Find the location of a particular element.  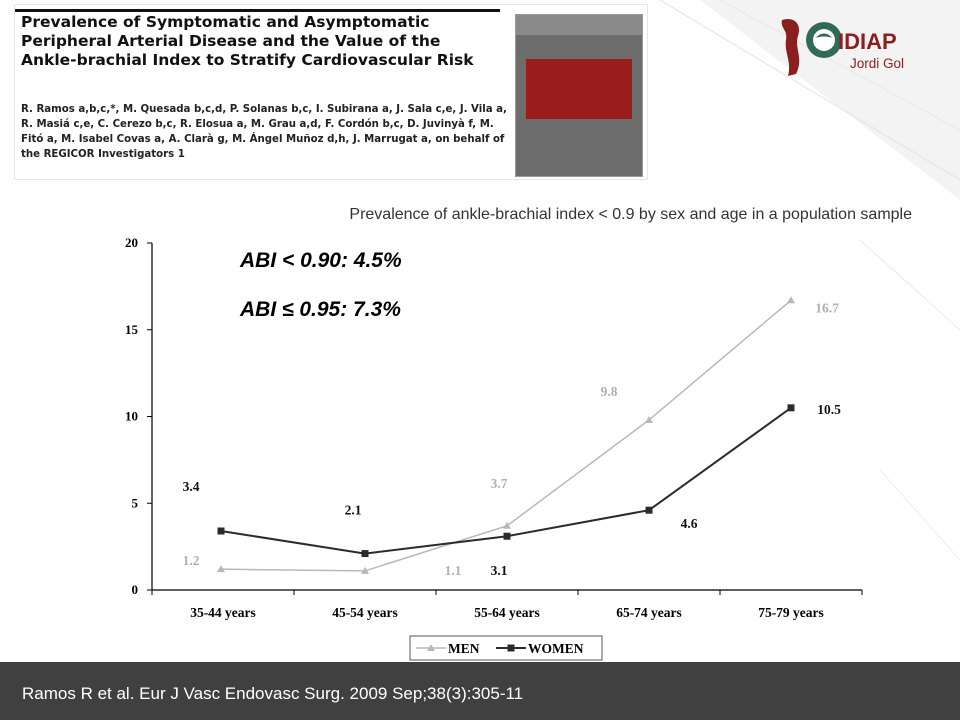

x-tick-label: 65-74 years is located at coordinates (649, 612).